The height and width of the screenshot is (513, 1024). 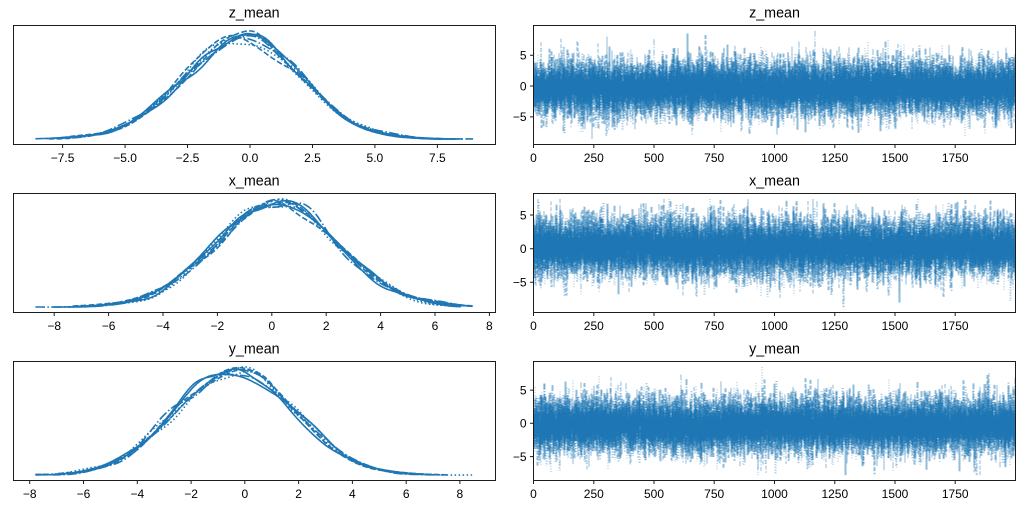 I want to click on svg-text: −5.0, so click(x=125, y=158).